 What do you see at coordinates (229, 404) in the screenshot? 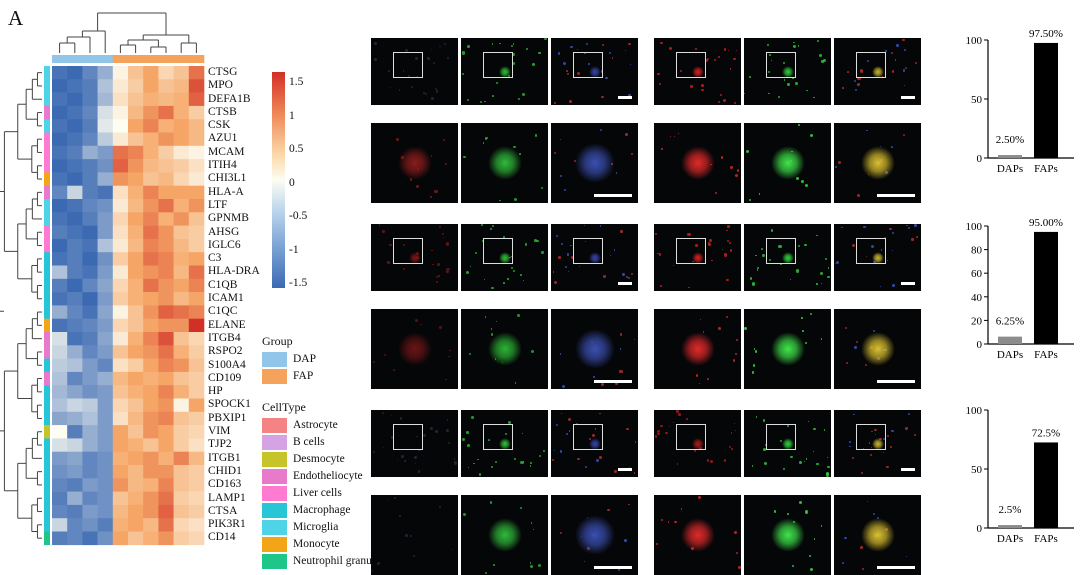
I see `gene-label: SPOCK1` at bounding box center [229, 404].